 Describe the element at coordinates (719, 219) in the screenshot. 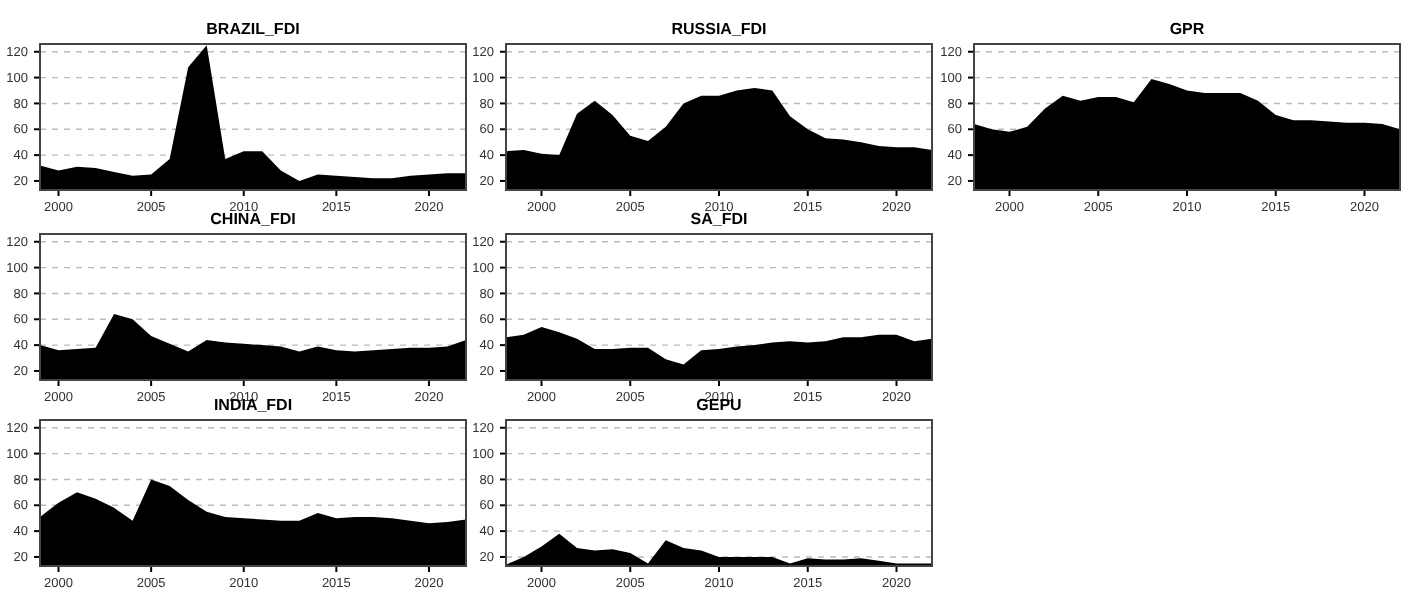

I see `chart-title: SA_FDI` at that location.